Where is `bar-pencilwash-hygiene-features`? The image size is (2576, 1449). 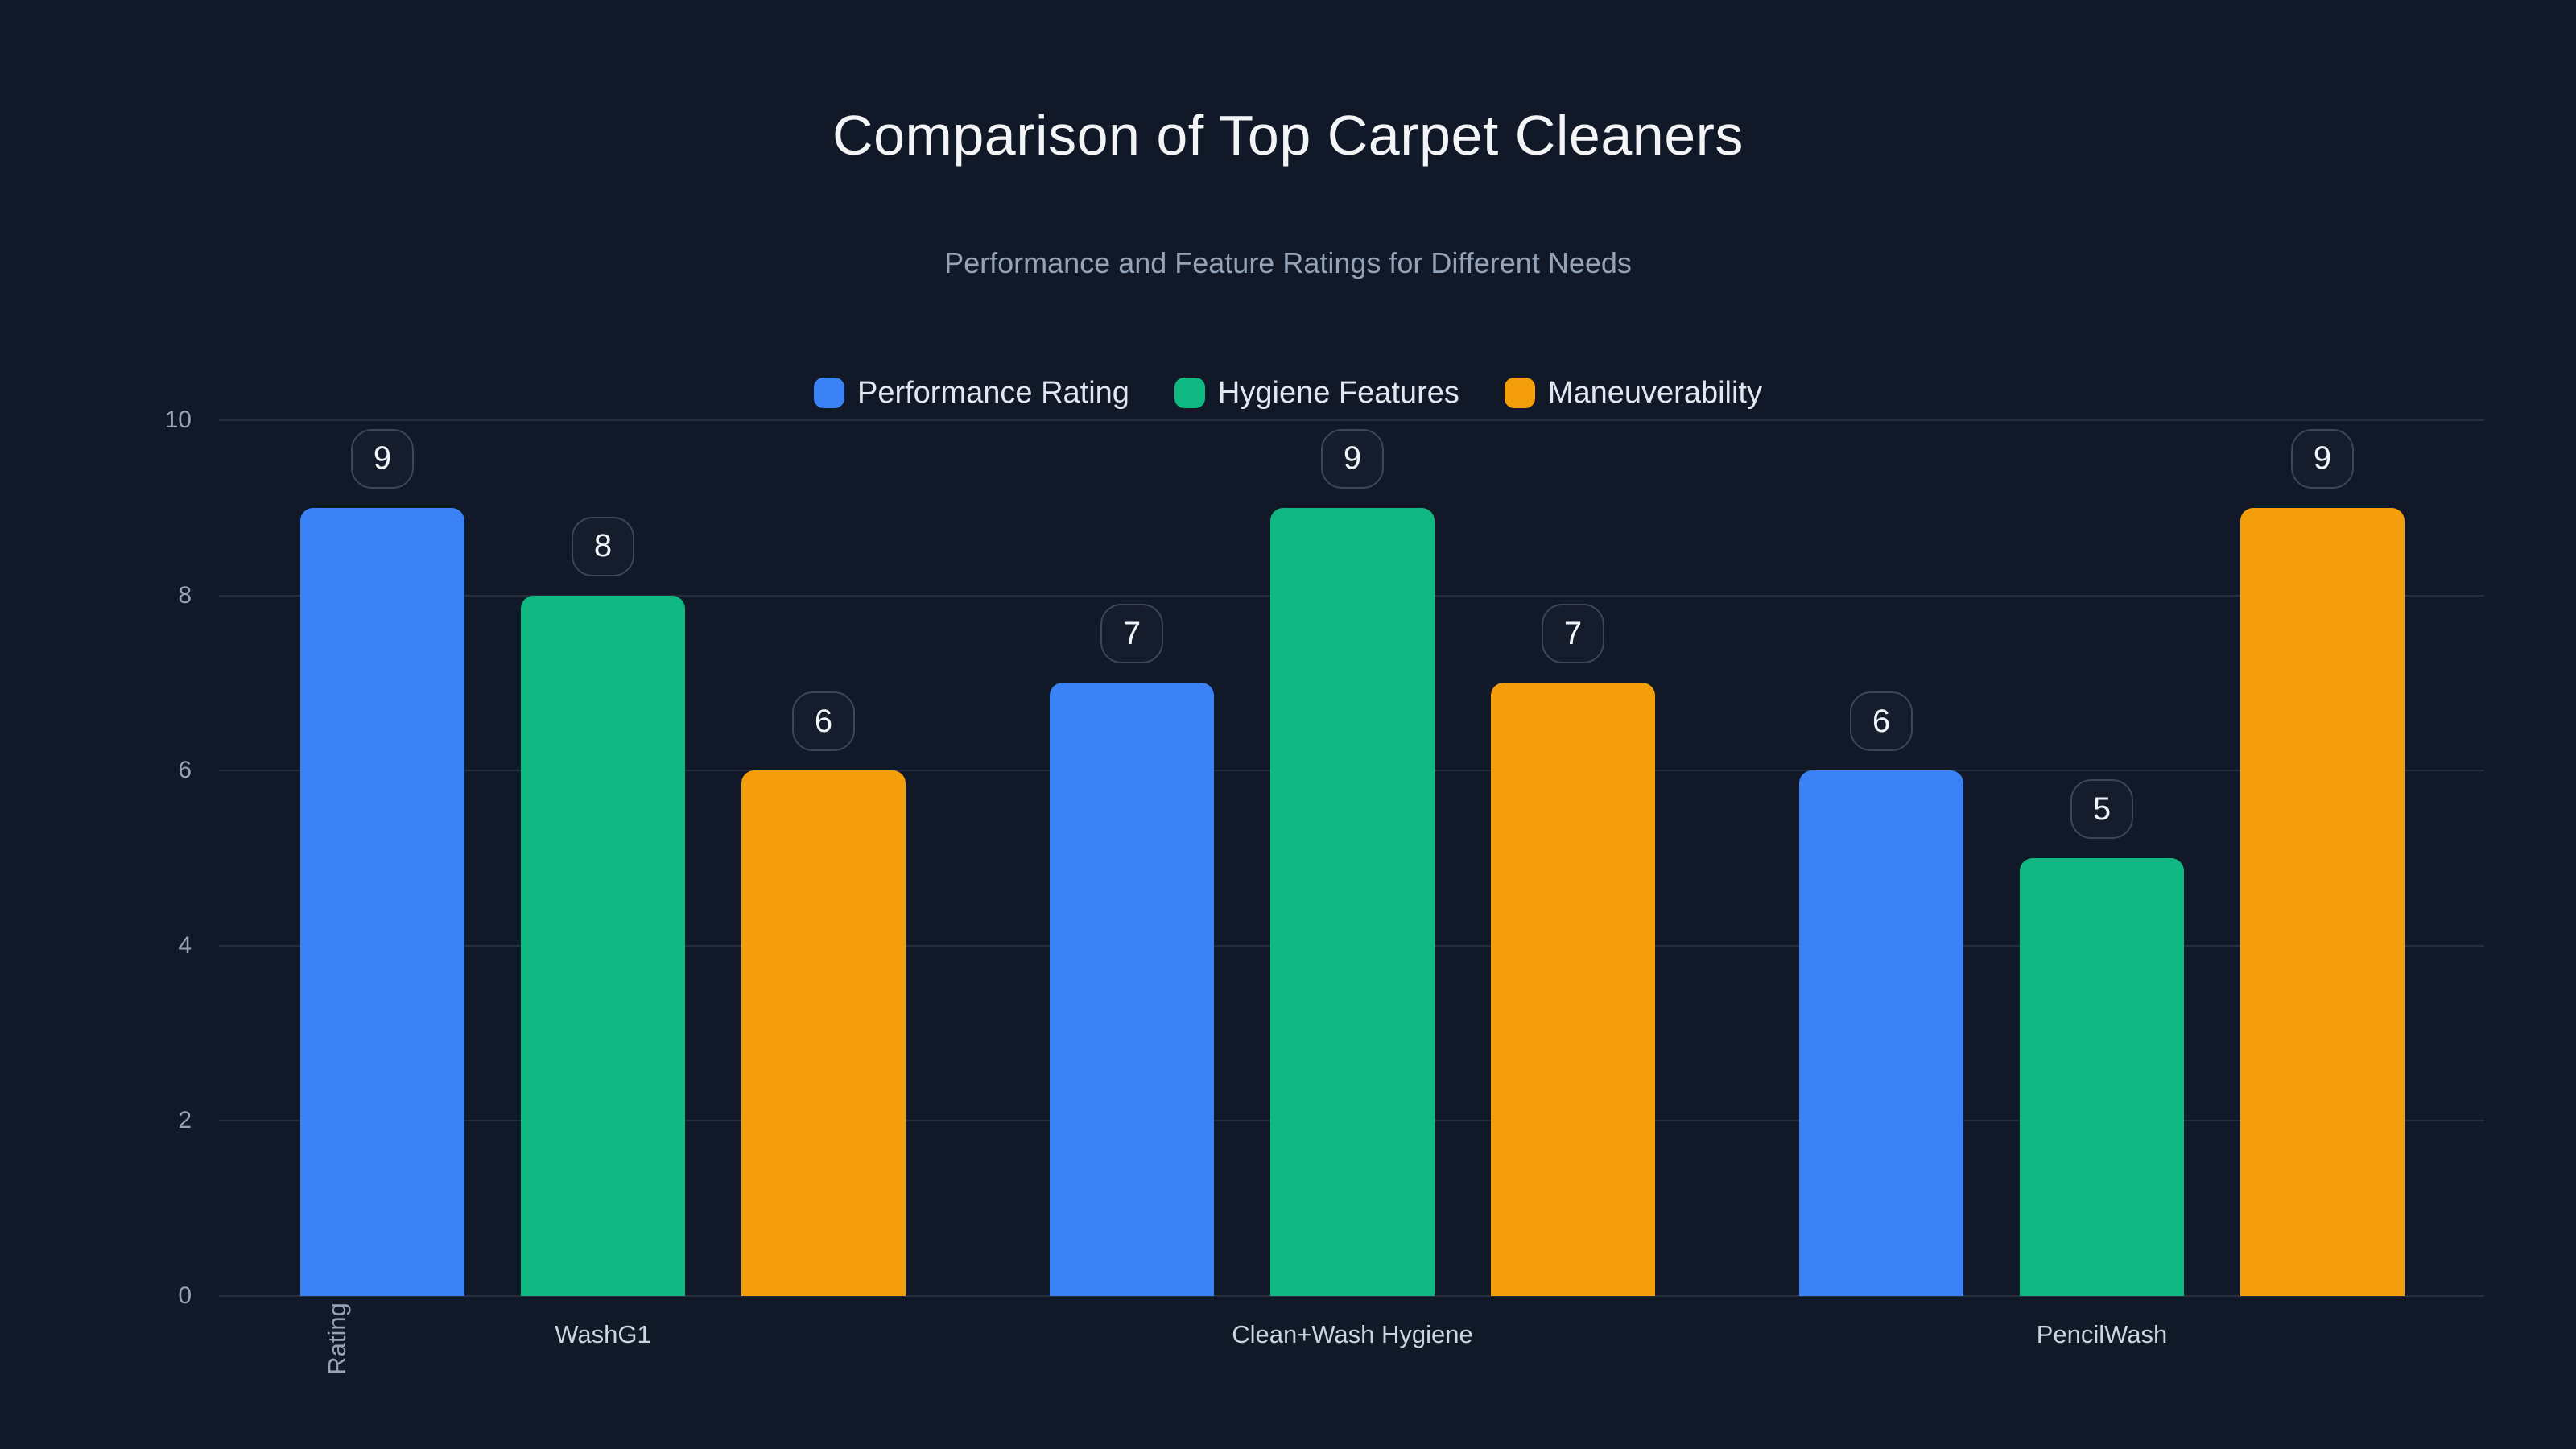
bar-pencilwash-hygiene-features is located at coordinates (2102, 1077).